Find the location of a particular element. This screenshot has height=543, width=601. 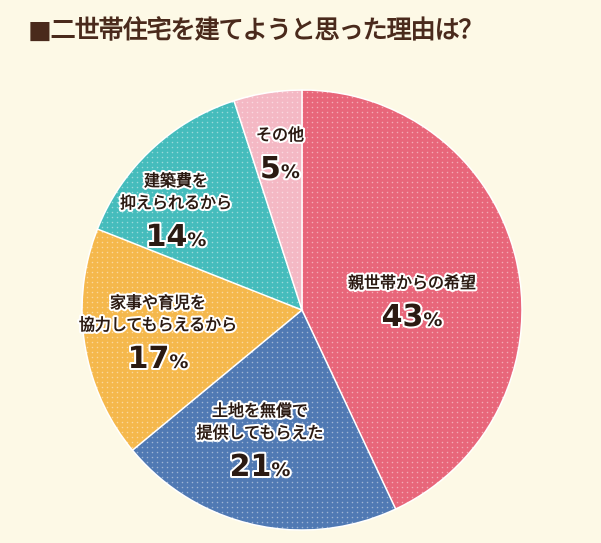

slice-unit-2: % is located at coordinates (178, 362).